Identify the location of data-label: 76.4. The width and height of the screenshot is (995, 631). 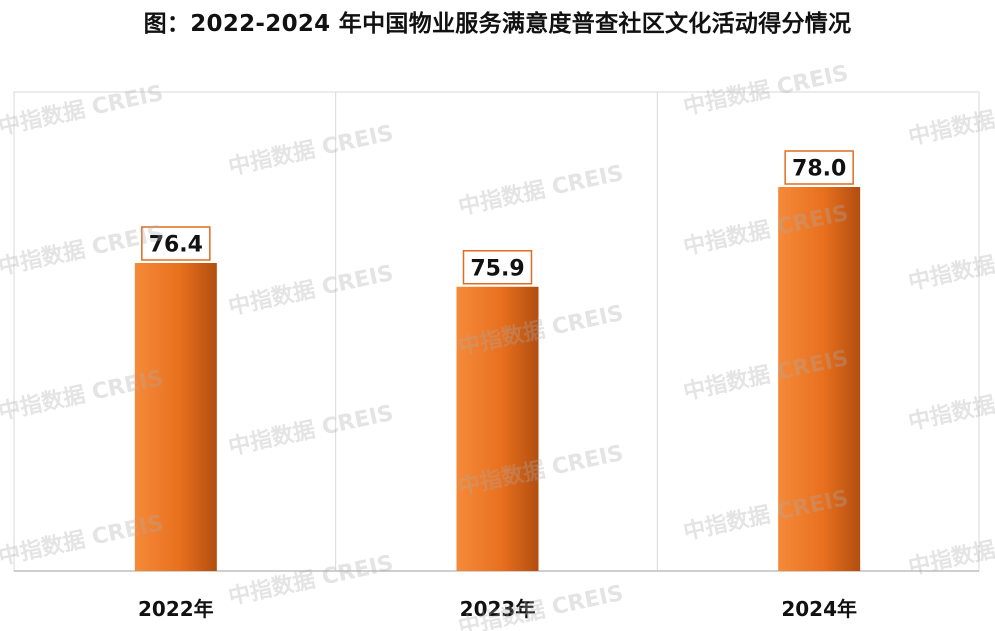
(176, 245).